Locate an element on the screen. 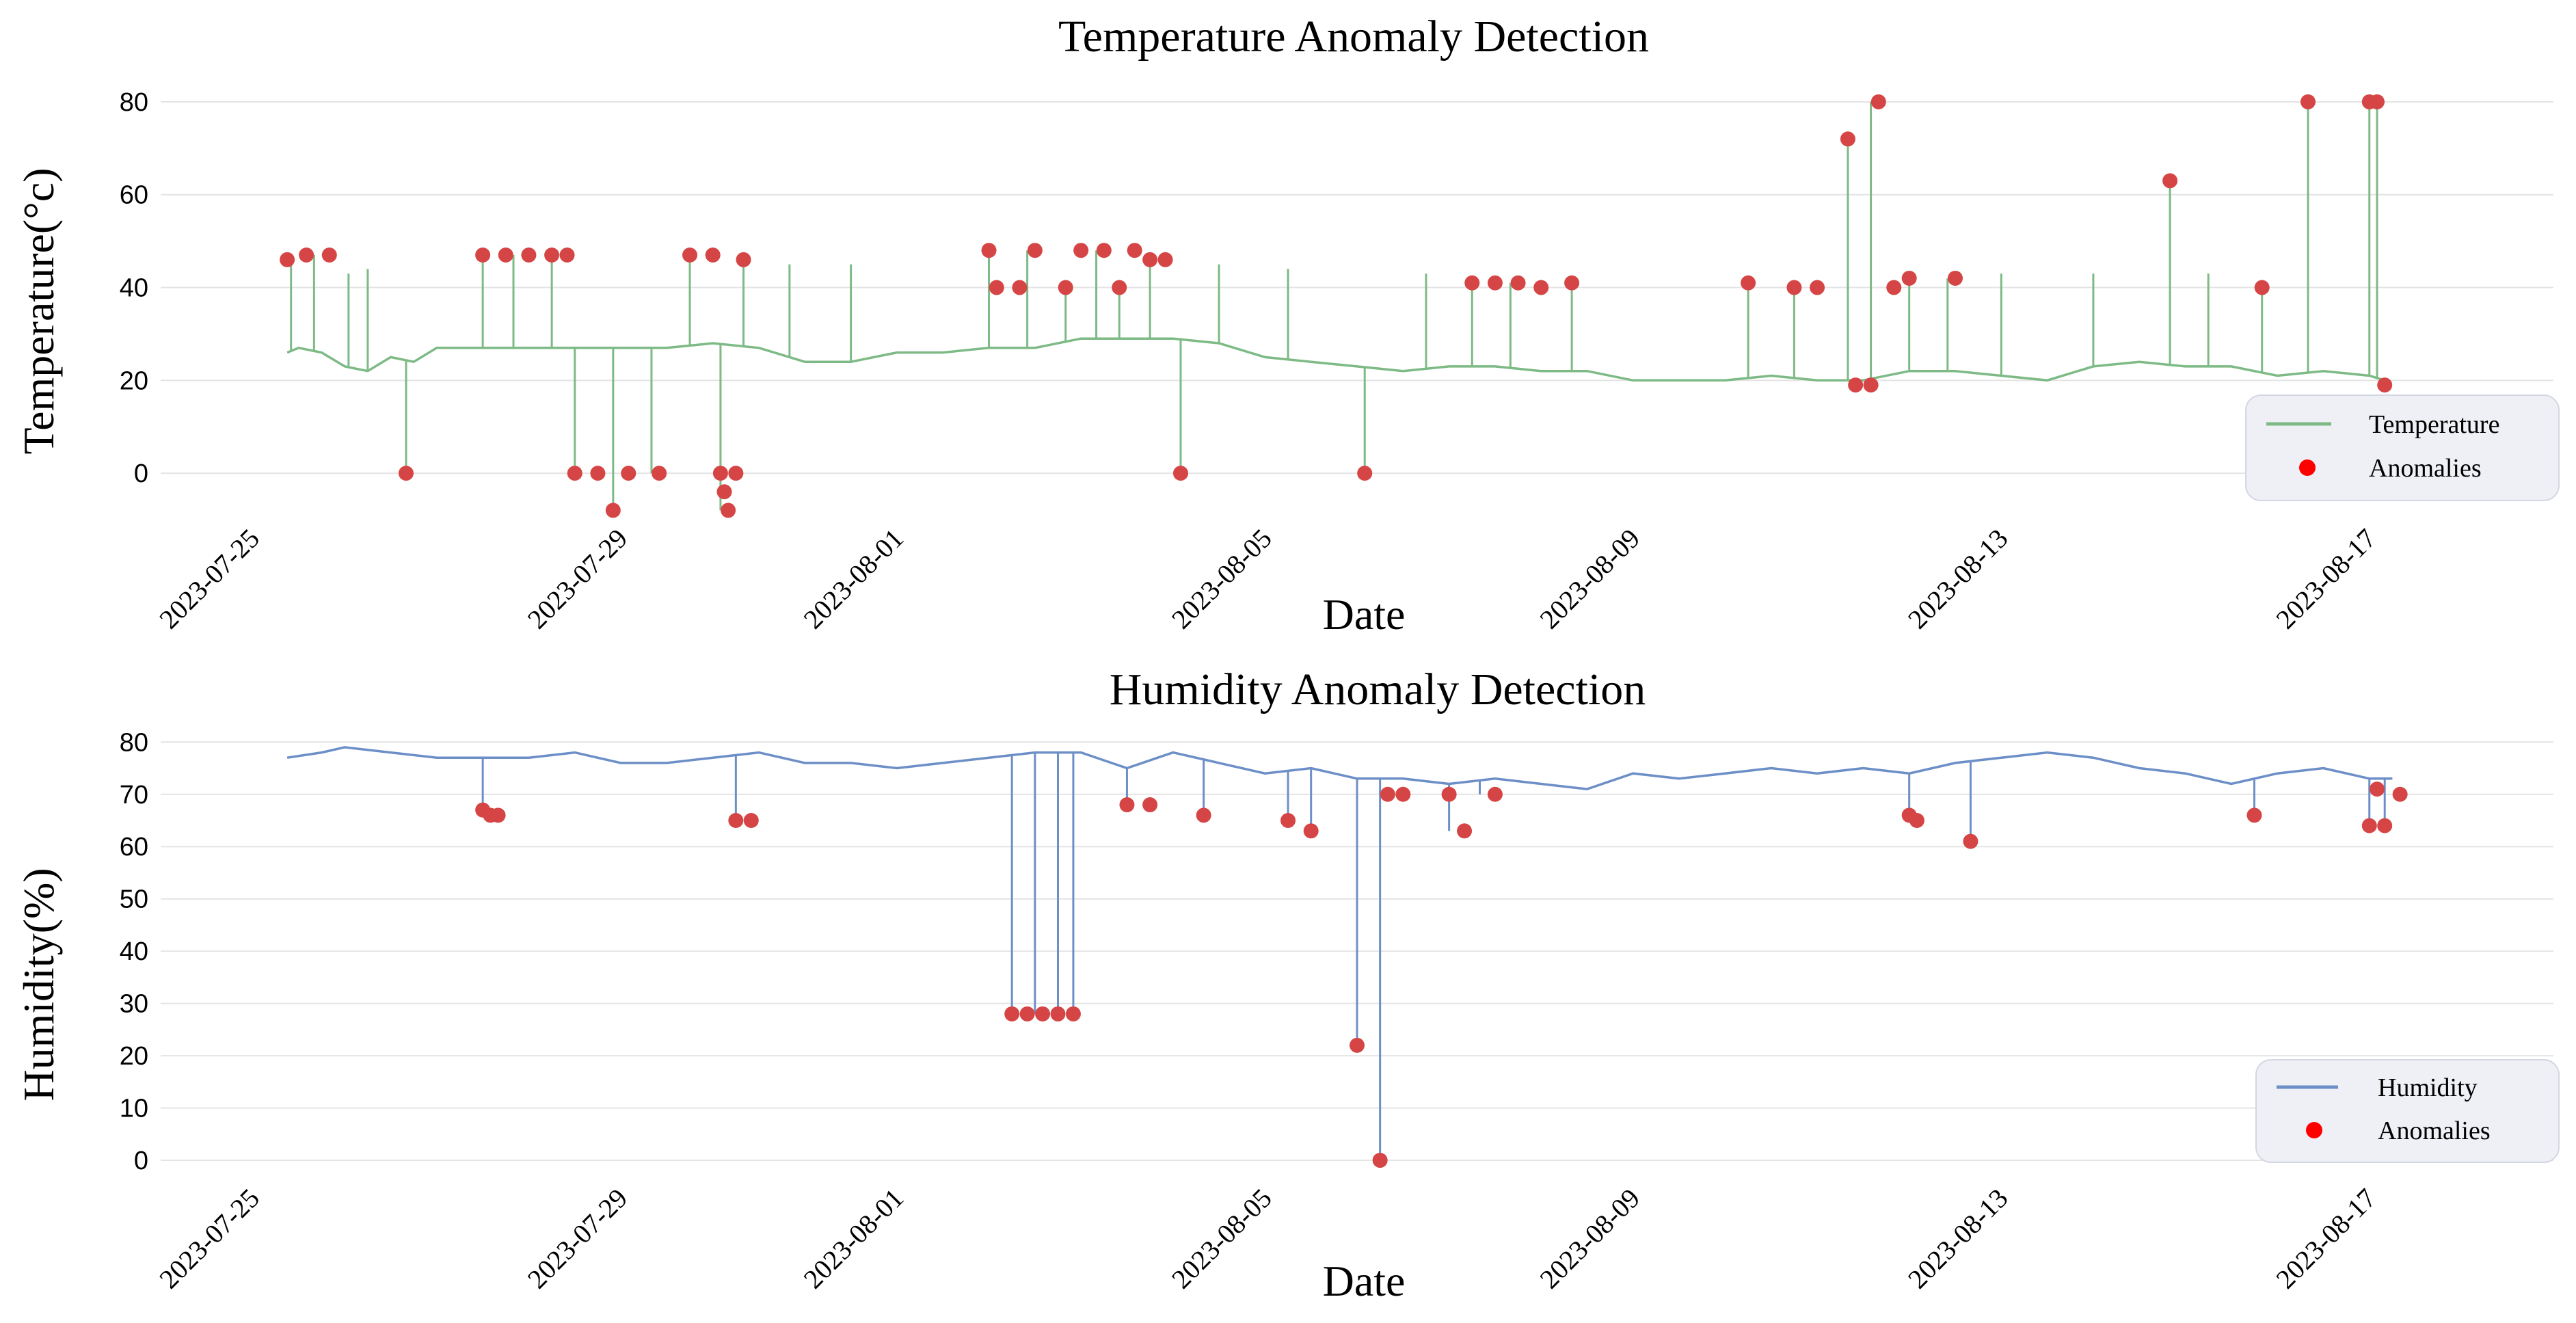  y-tick-labels: 0 20 40 60 80 is located at coordinates (134, 288).